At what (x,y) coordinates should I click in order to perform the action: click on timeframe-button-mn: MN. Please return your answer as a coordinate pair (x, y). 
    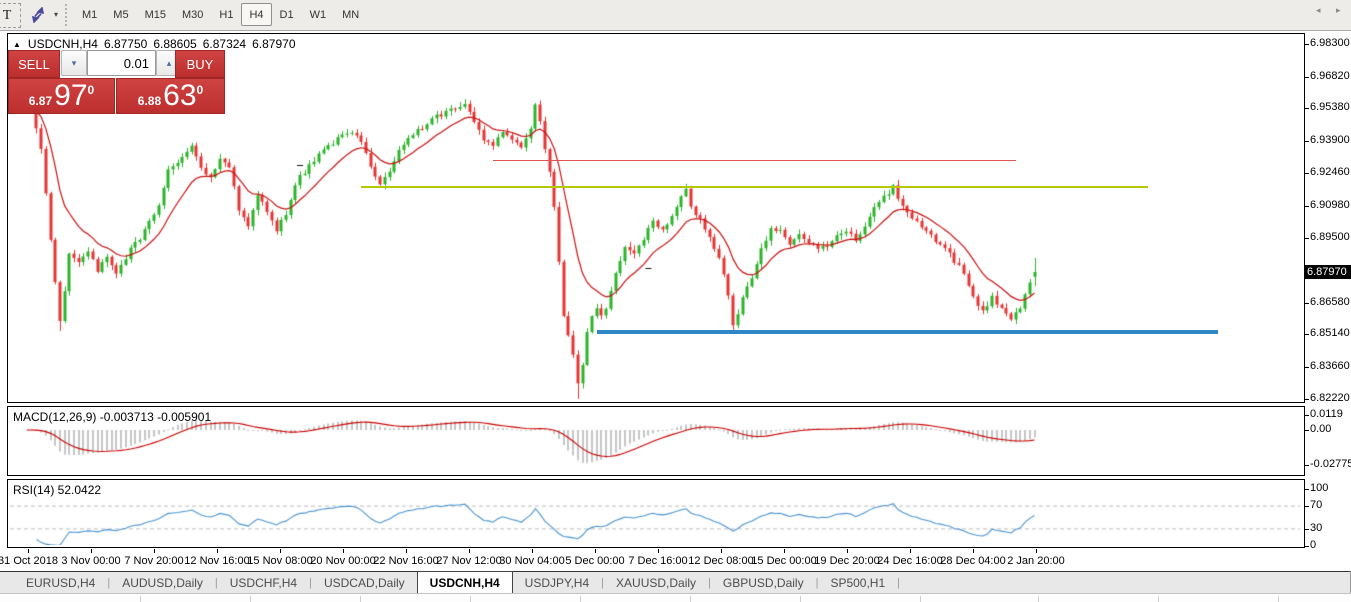
    Looking at the image, I should click on (351, 14).